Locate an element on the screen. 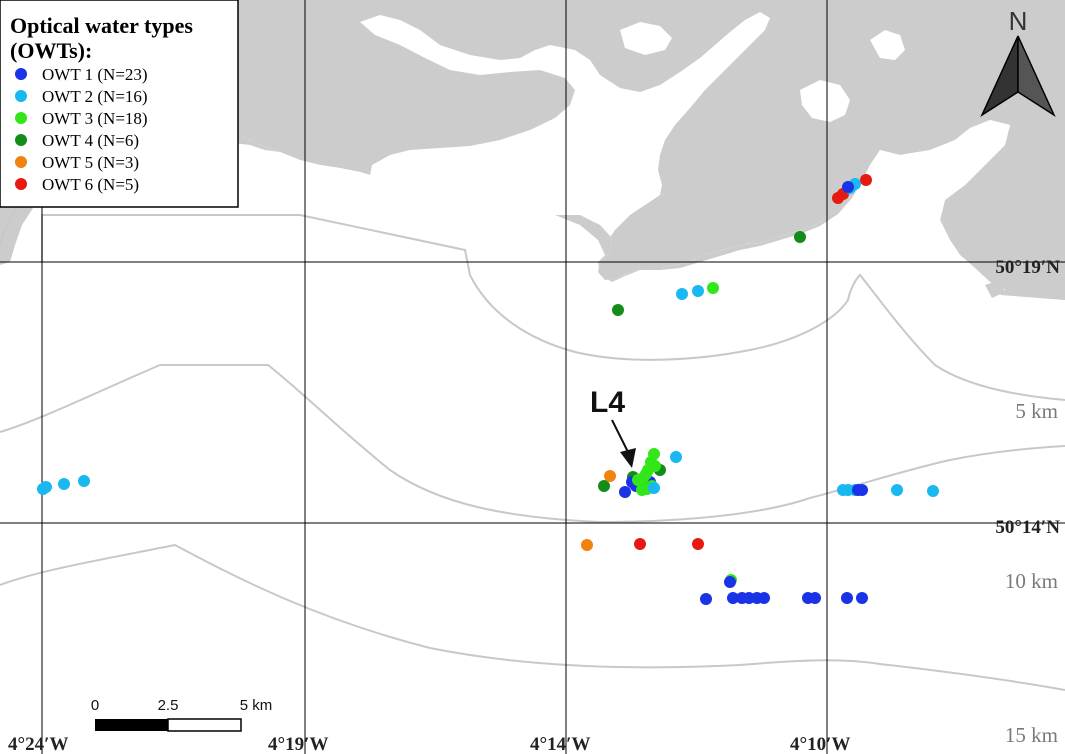 The image size is (1065, 754). lat-label-1: 50°19′N is located at coordinates (1027, 267).